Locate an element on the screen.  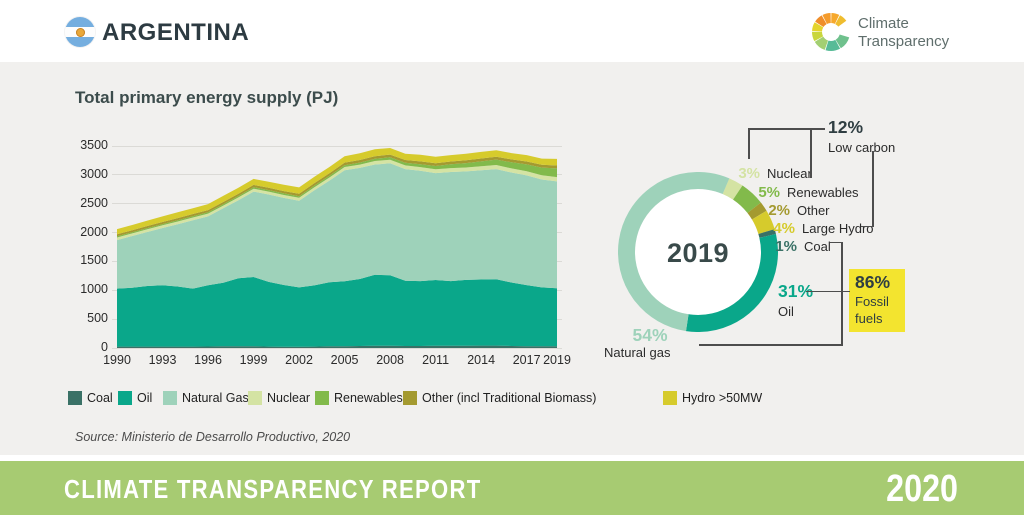
donut-row-pct: 5% is located at coordinates (769, 192).